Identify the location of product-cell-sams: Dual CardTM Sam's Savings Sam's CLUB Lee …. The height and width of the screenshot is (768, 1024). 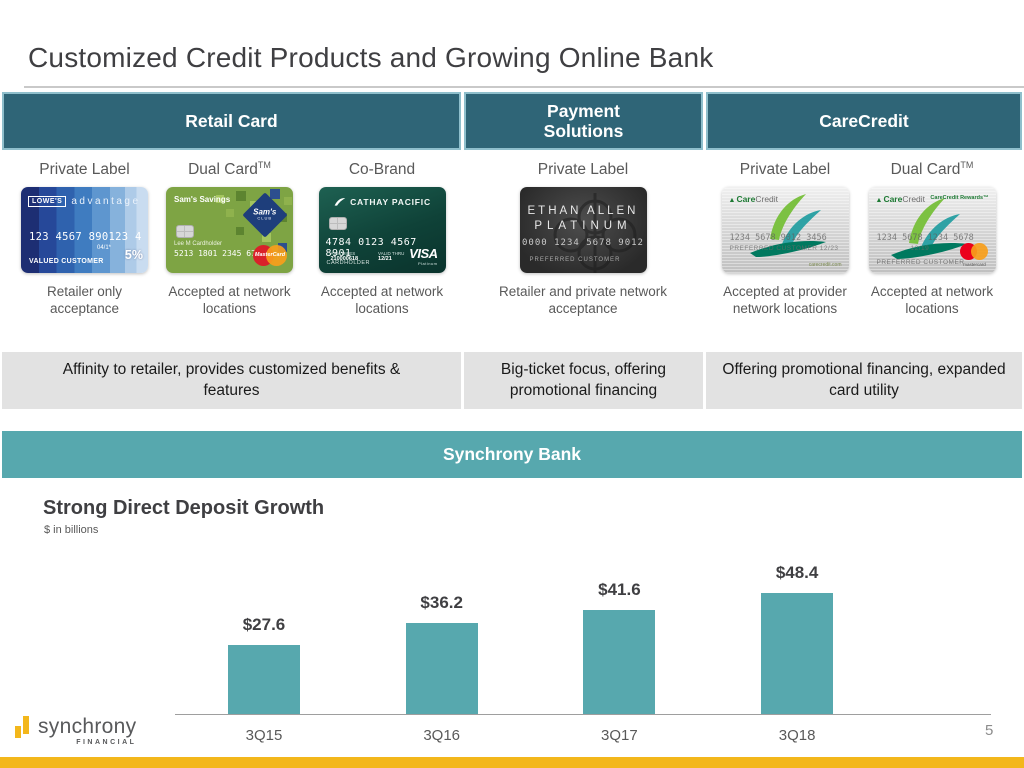
(229, 239).